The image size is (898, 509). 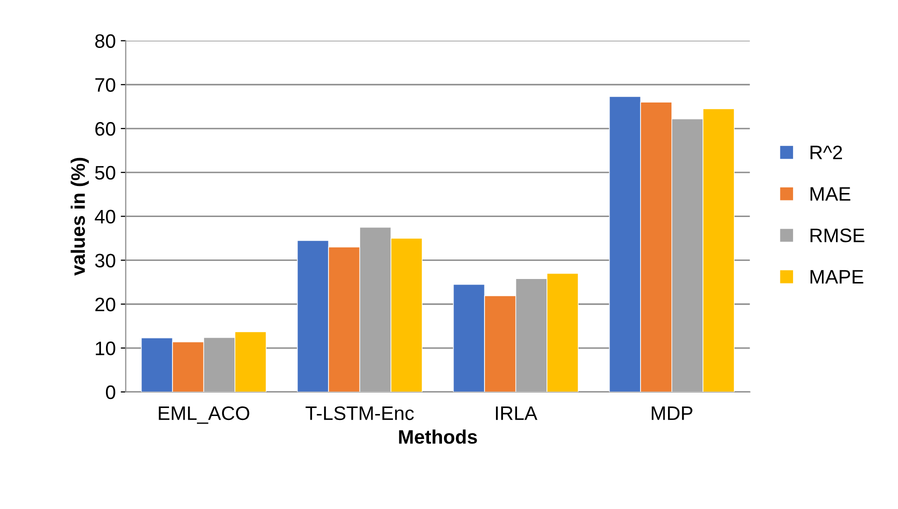 I want to click on x-axis-title: Methods, so click(x=438, y=437).